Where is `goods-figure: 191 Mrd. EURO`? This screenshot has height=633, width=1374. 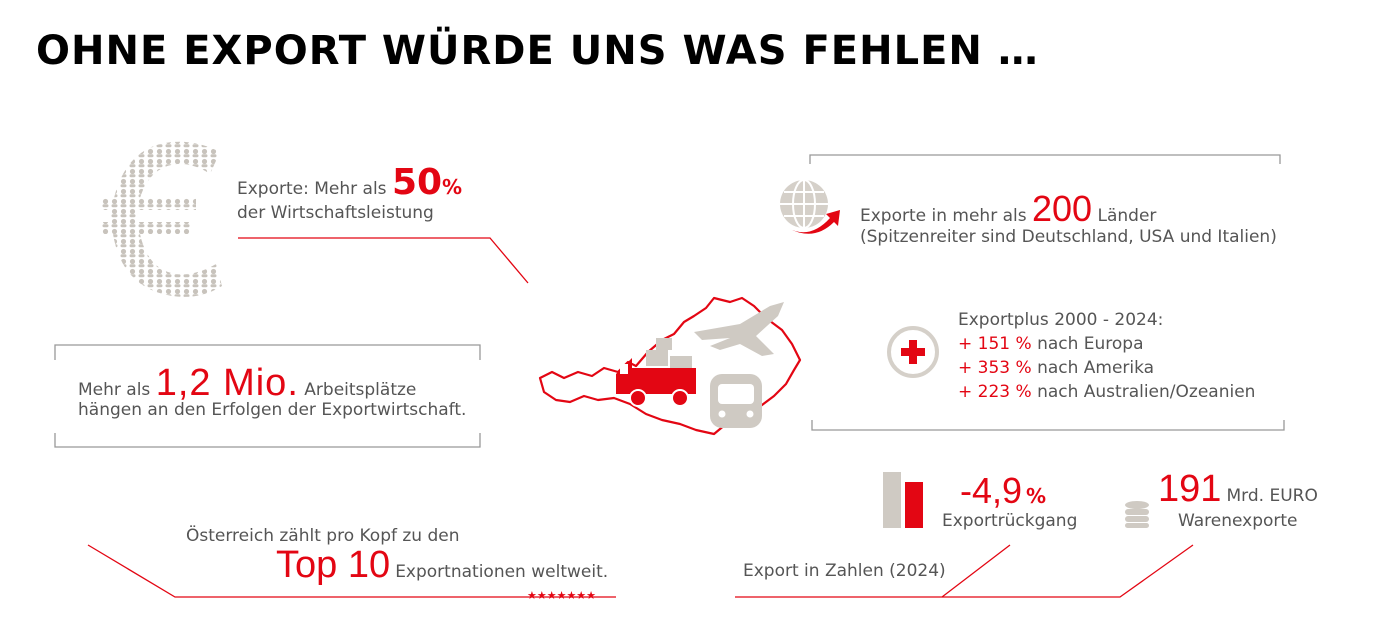 goods-figure: 191 Mrd. EURO is located at coordinates (1238, 489).